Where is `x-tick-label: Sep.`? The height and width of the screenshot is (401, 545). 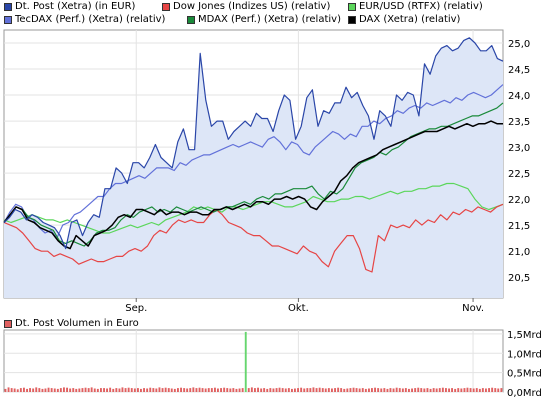 x-tick-label: Sep. is located at coordinates (136, 308).